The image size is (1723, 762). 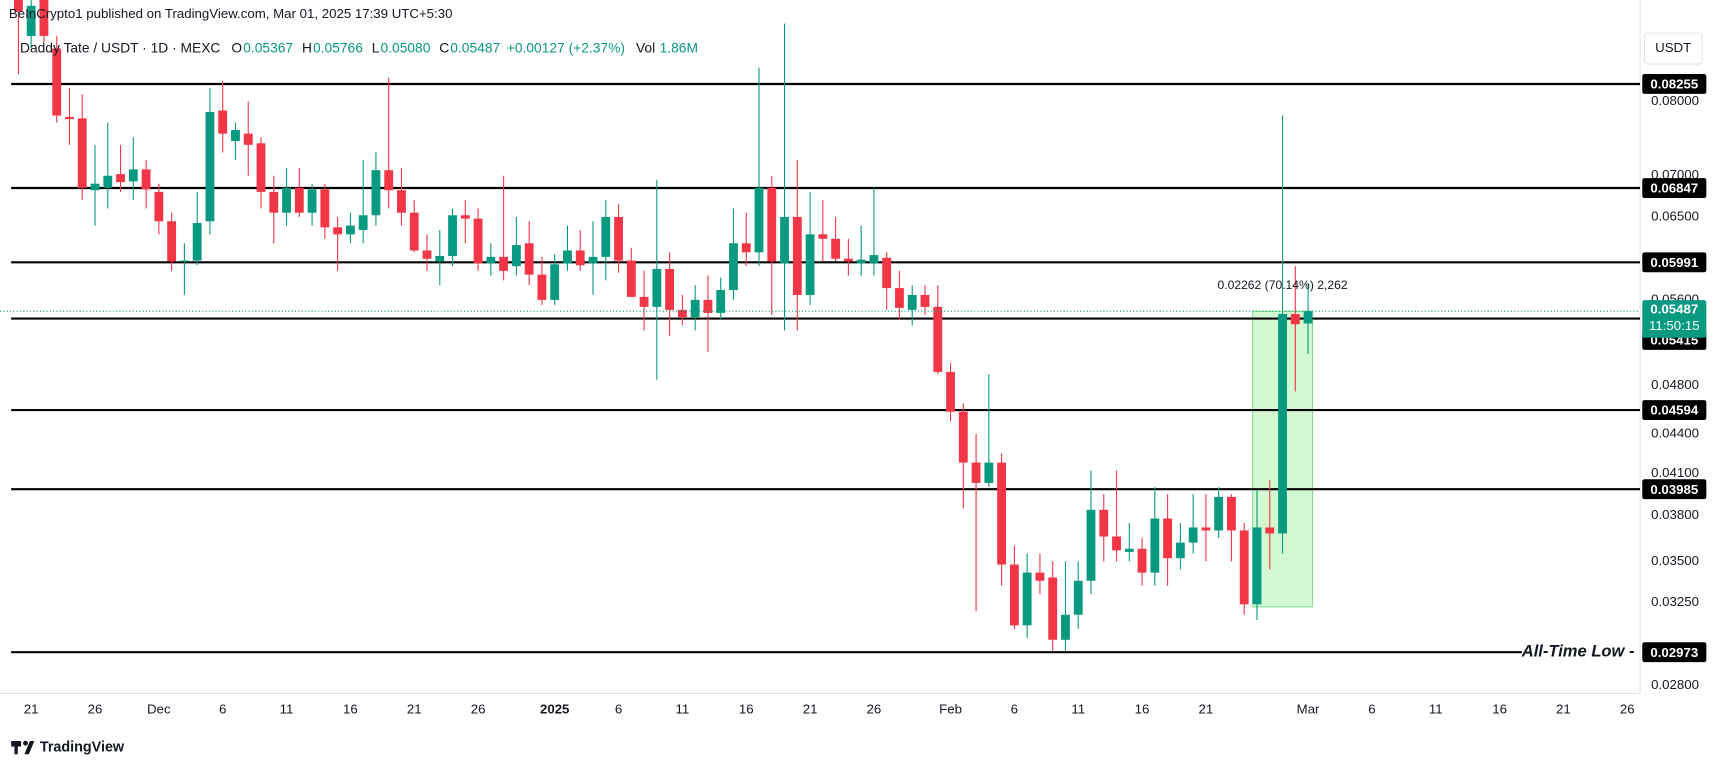 What do you see at coordinates (1674, 410) in the screenshot?
I see `level-label: 0.04594` at bounding box center [1674, 410].